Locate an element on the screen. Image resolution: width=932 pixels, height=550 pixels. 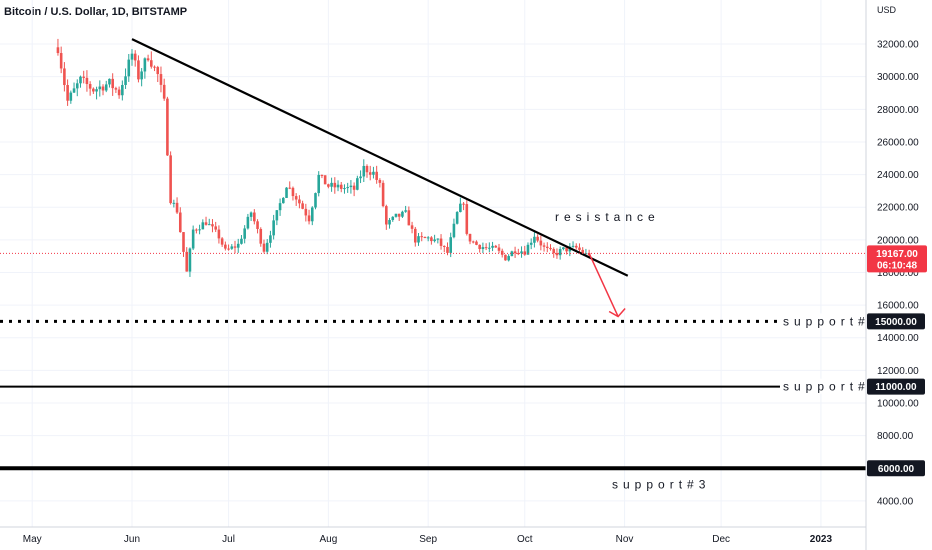
support-label-bg is located at coordinates (823, 386).